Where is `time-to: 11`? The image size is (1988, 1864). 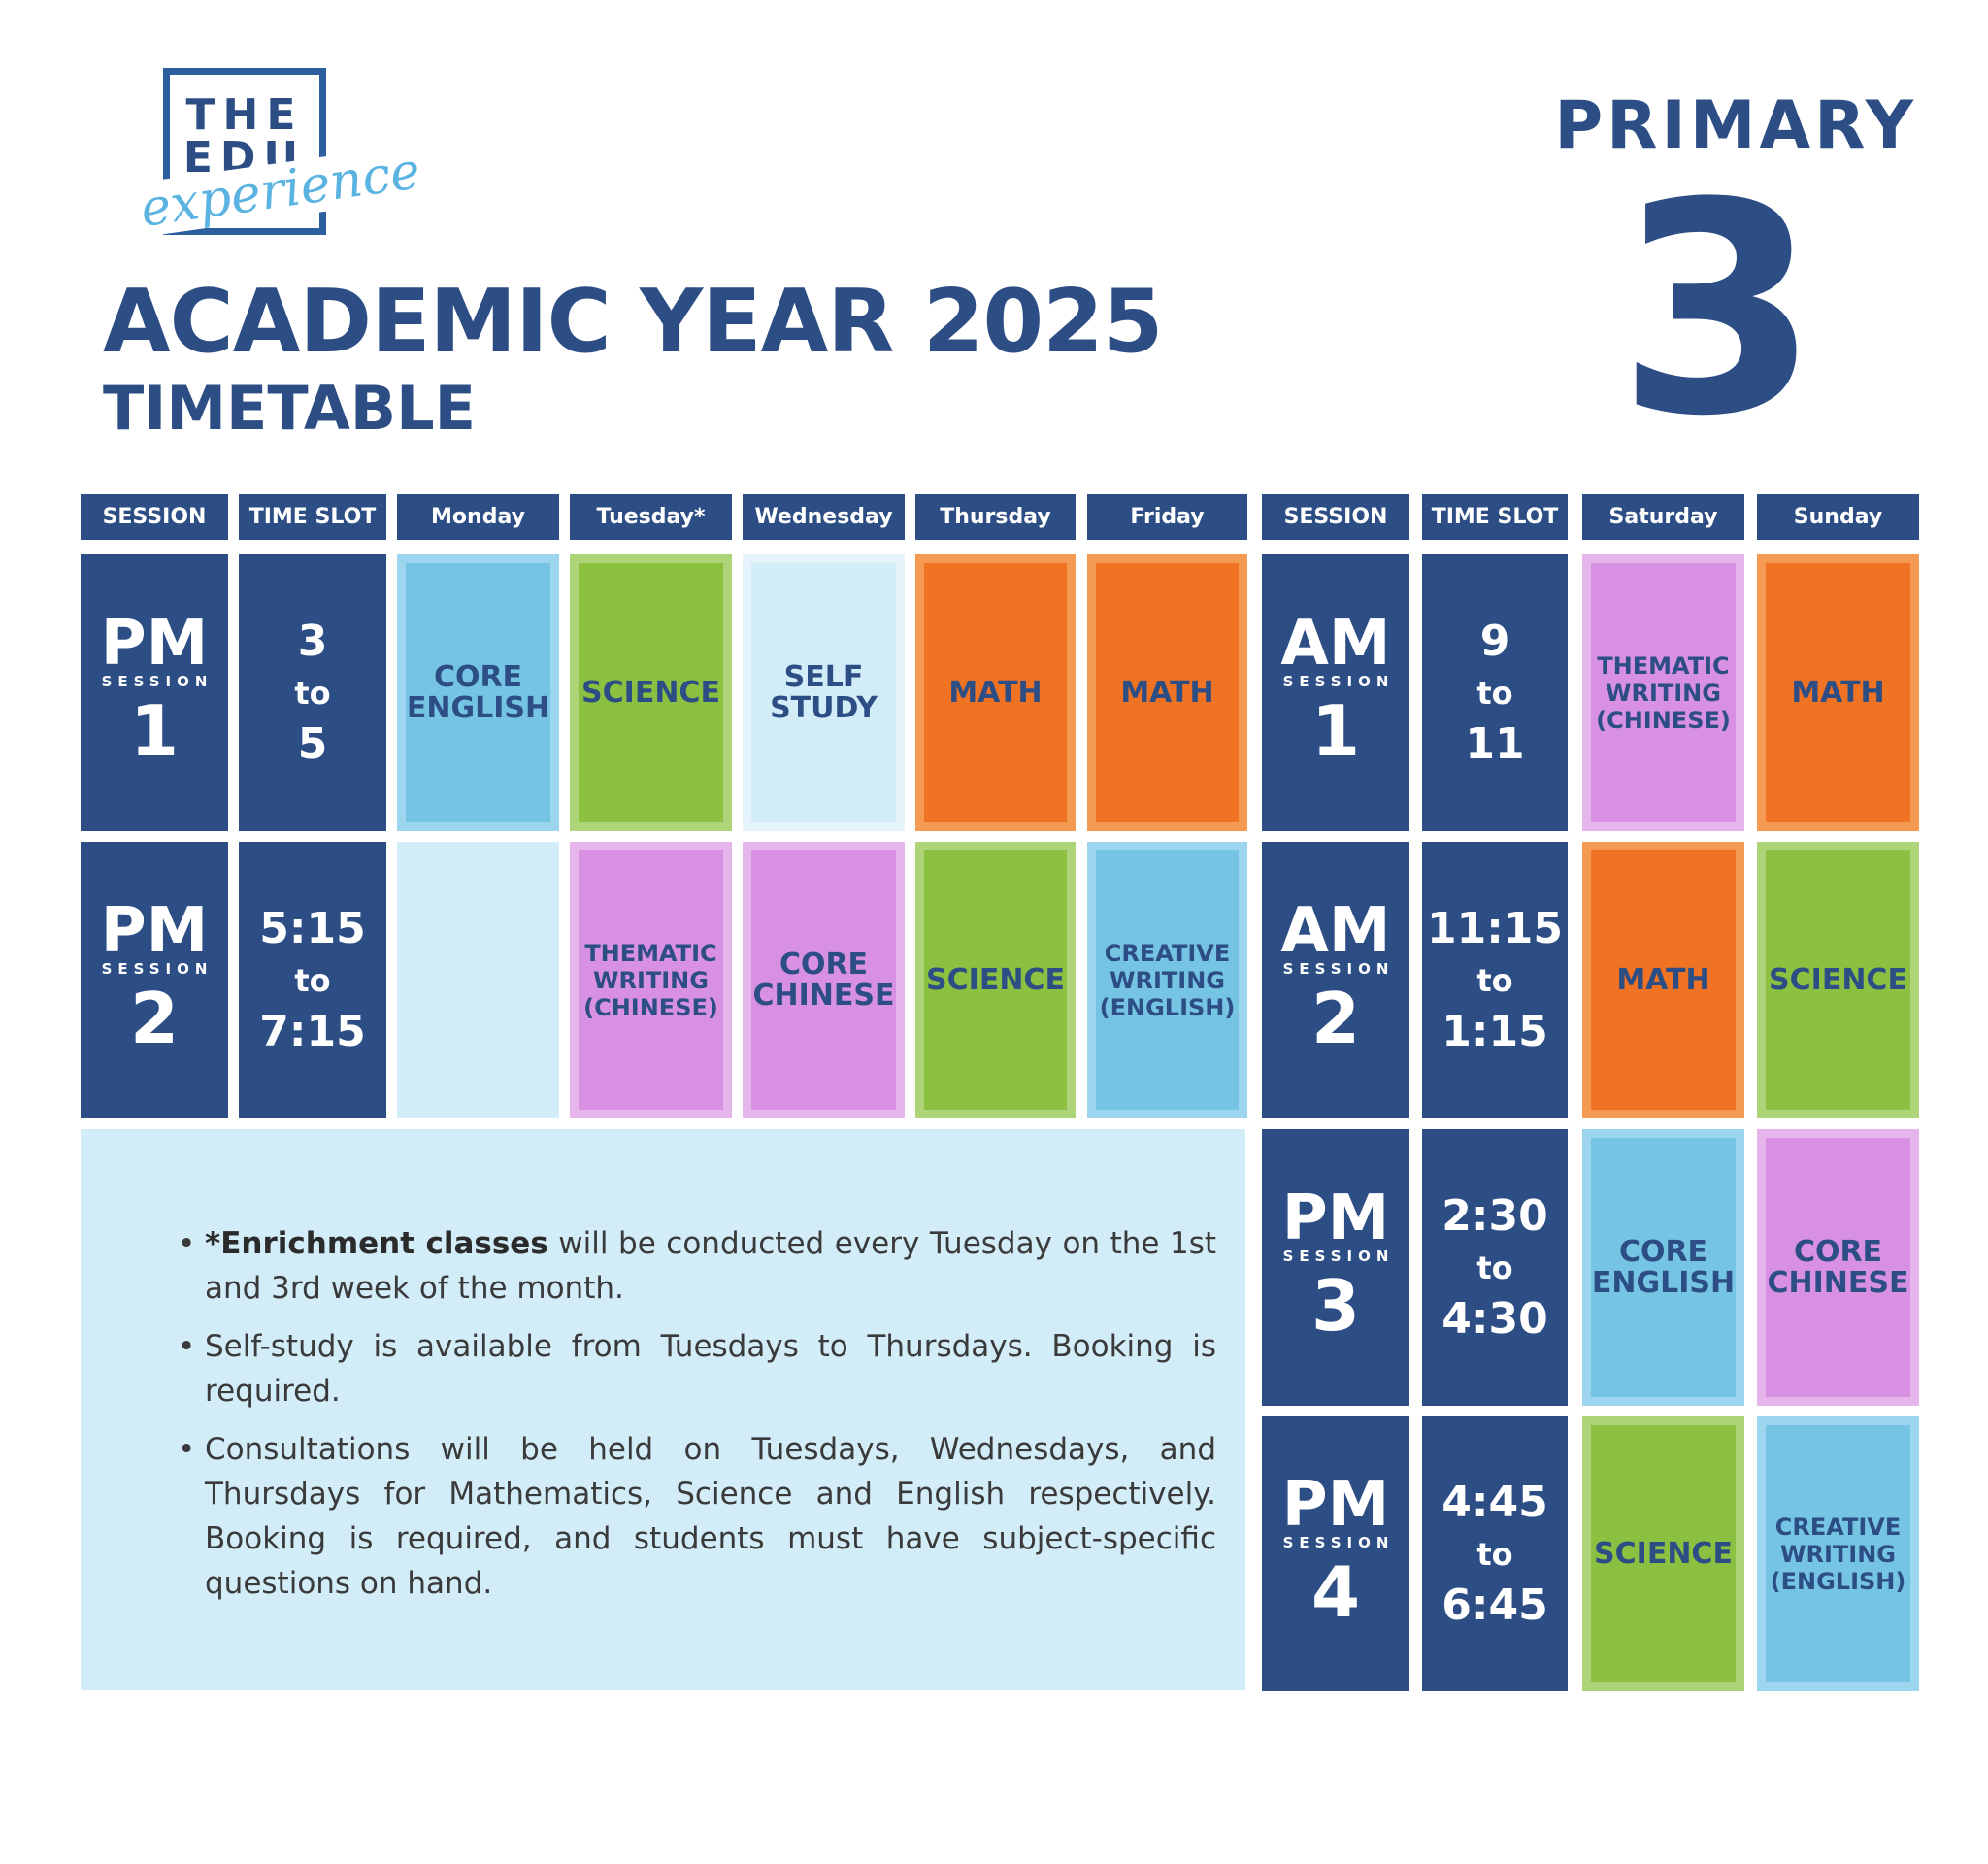
time-to: 11 is located at coordinates (1495, 743).